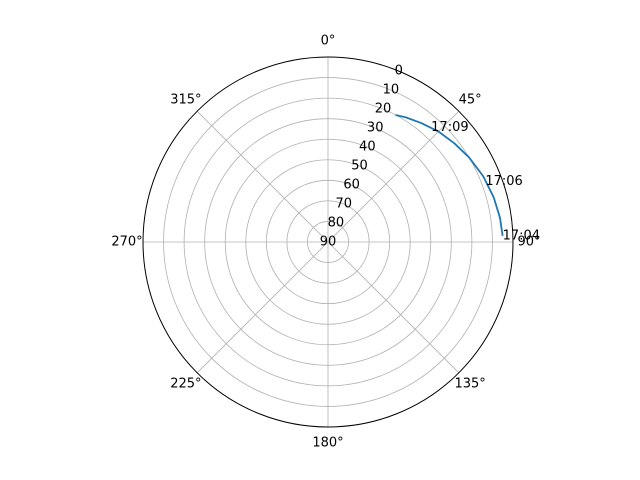  Describe the element at coordinates (343, 204) in the screenshot. I see `radial-tick-label: 70` at that location.